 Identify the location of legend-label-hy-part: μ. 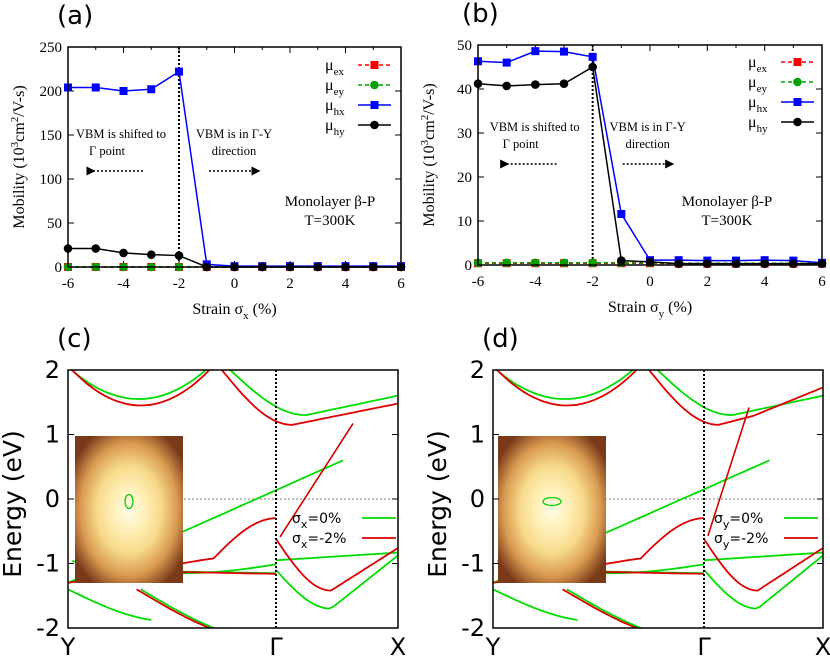
(329, 125).